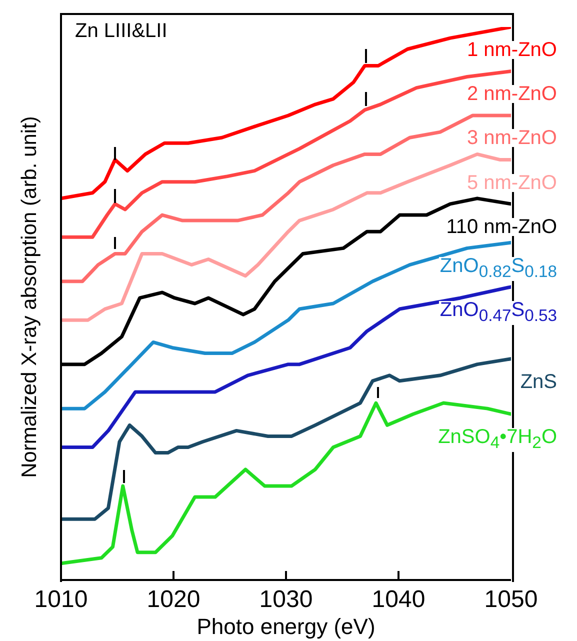 The height and width of the screenshot is (641, 577). I want to click on x-tick-label: 1020, so click(173, 599).